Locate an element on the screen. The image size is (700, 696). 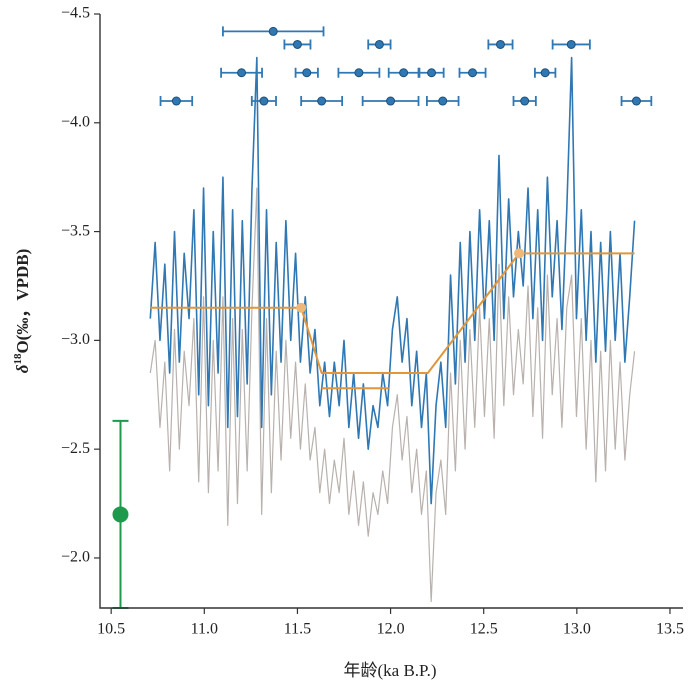
y-label-symbol: δ is located at coordinates (22, 368).